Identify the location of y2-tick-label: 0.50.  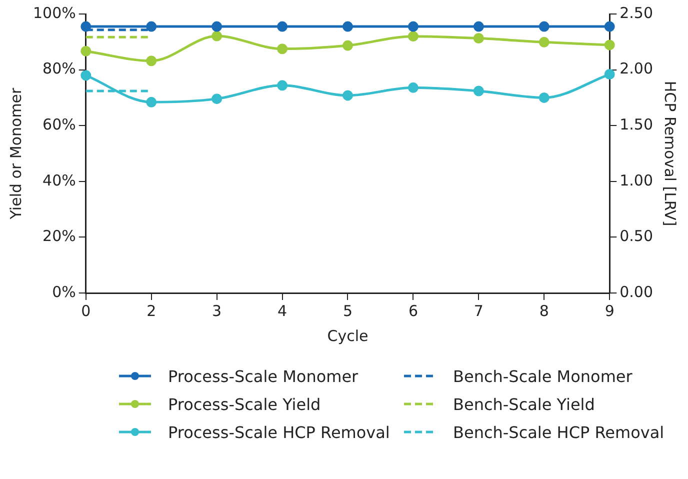
(637, 236).